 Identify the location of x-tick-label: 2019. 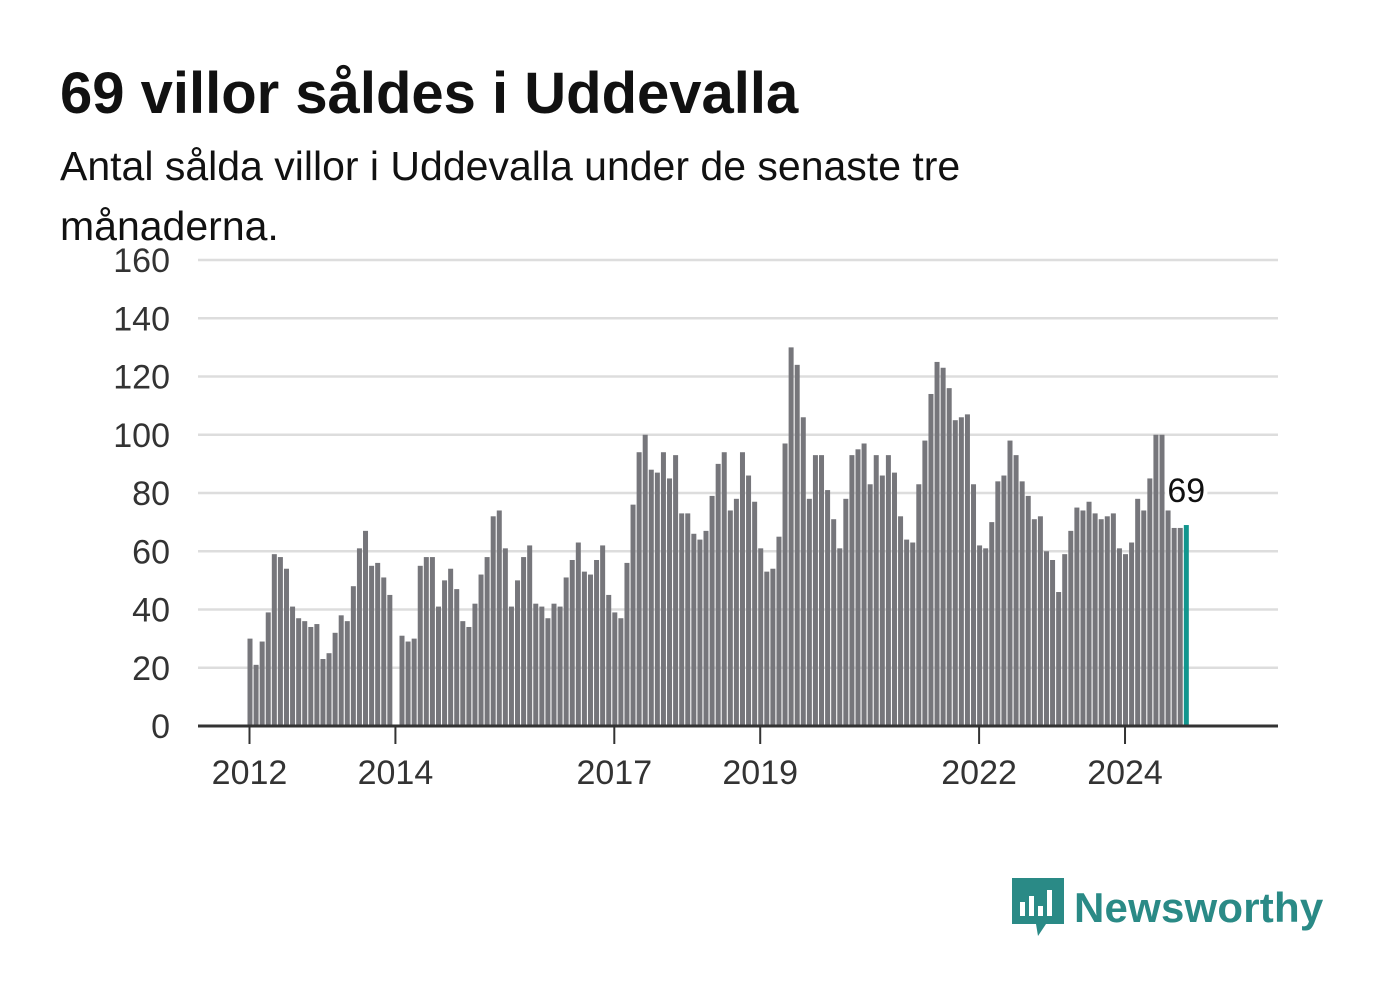
(760, 773).